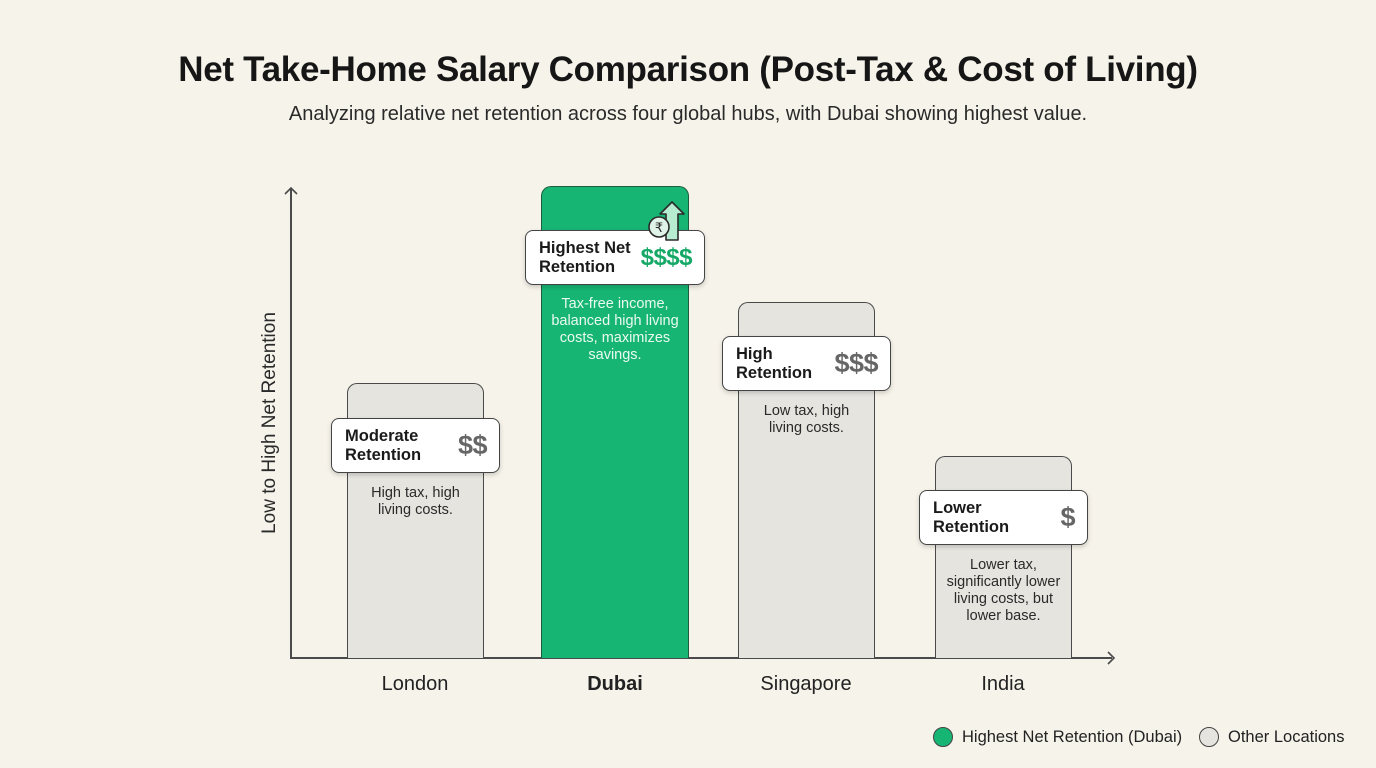  I want to click on legend-item-highlight: Highest Net Retention (Dubai), so click(1057, 737).